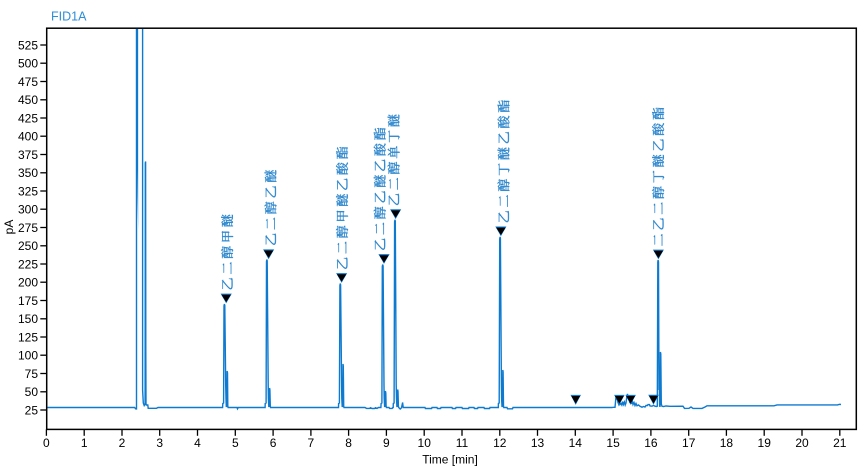 This screenshot has width=865, height=468. I want to click on svg-text: 250, so click(28, 246).